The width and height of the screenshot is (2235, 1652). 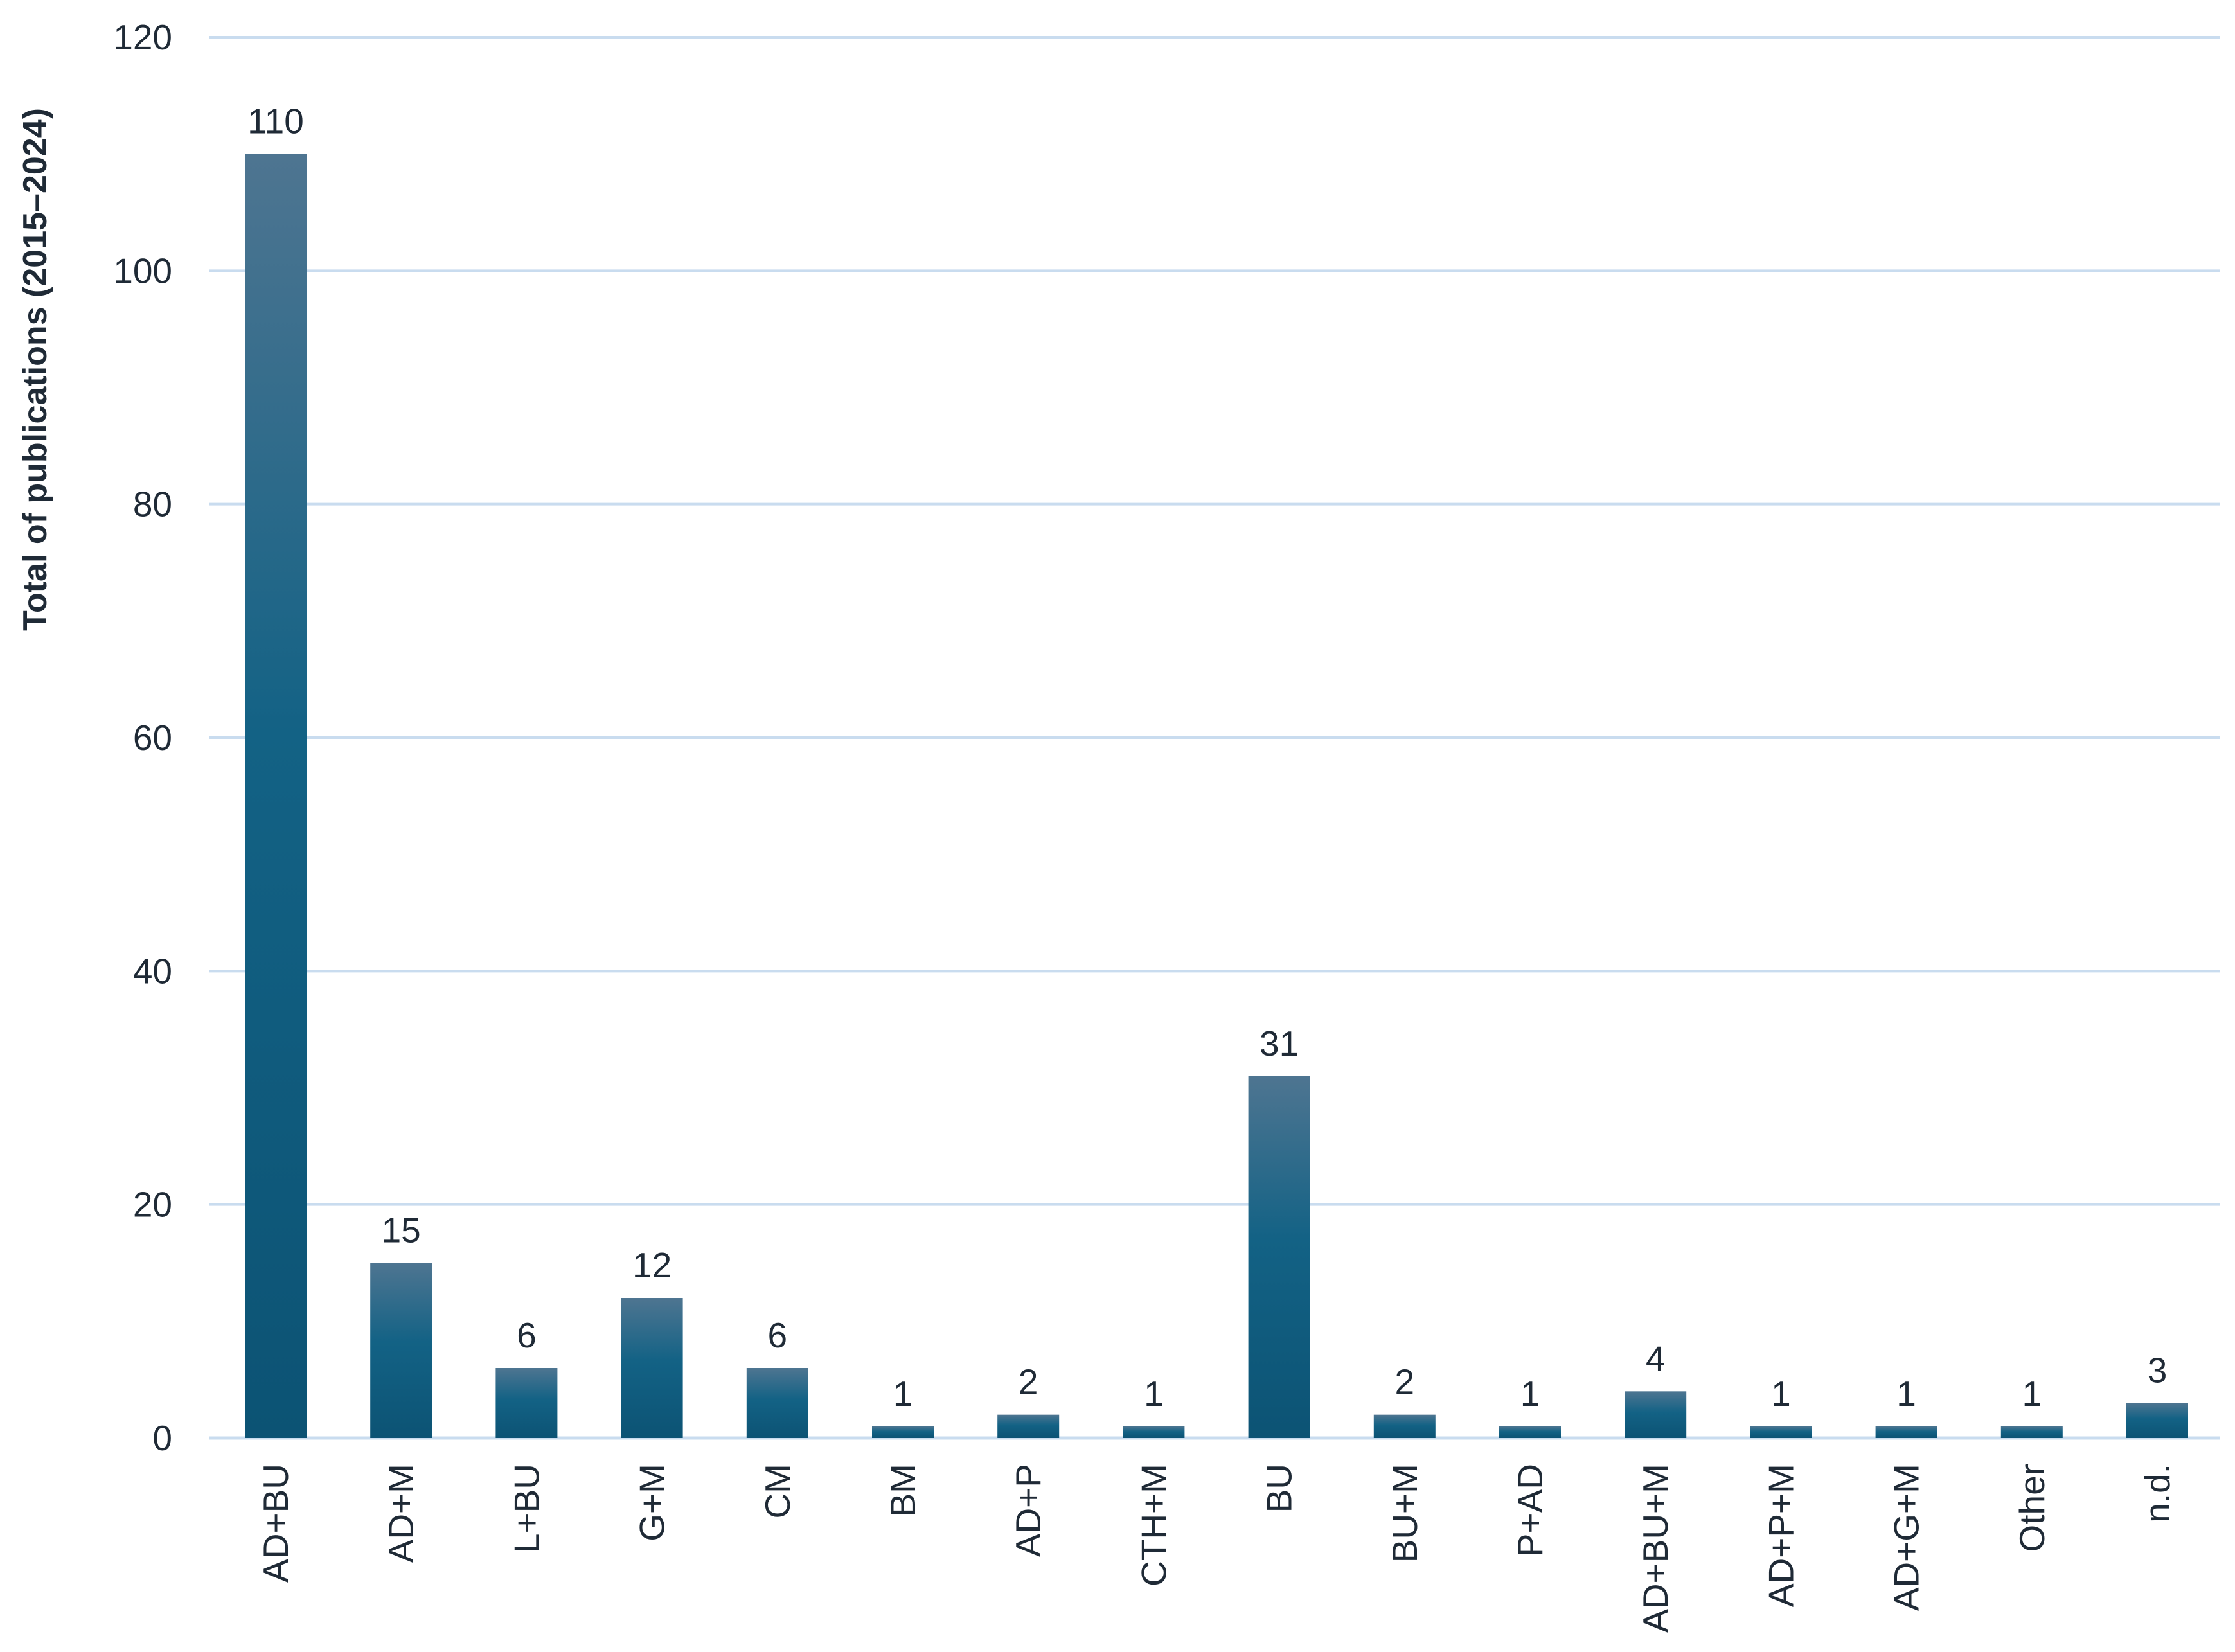 What do you see at coordinates (162, 1438) in the screenshot?
I see `y-tick-label-0: 0` at bounding box center [162, 1438].